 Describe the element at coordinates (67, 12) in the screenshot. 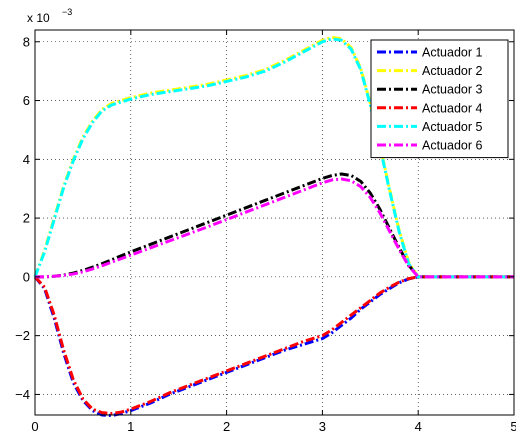

I see `y-scale-exponent: −3` at that location.